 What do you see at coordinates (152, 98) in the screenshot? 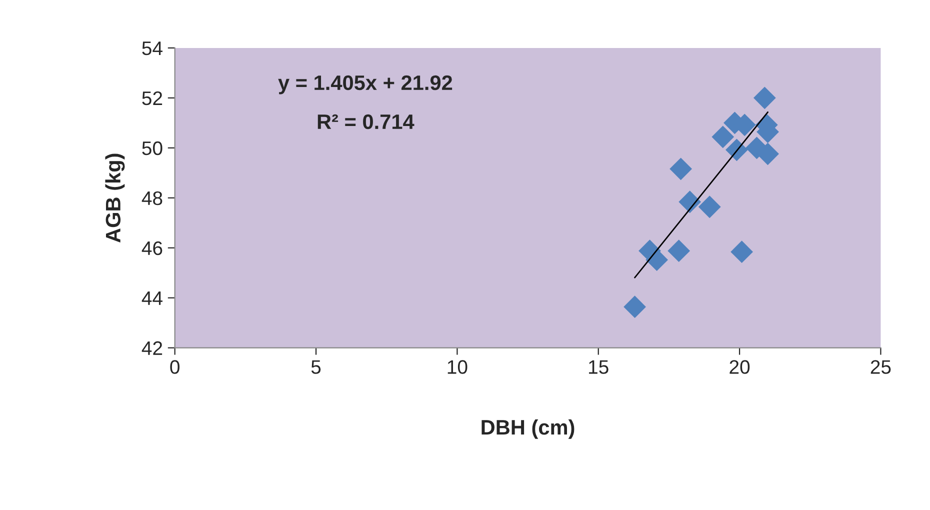
I see `y-tick-label: 52` at bounding box center [152, 98].